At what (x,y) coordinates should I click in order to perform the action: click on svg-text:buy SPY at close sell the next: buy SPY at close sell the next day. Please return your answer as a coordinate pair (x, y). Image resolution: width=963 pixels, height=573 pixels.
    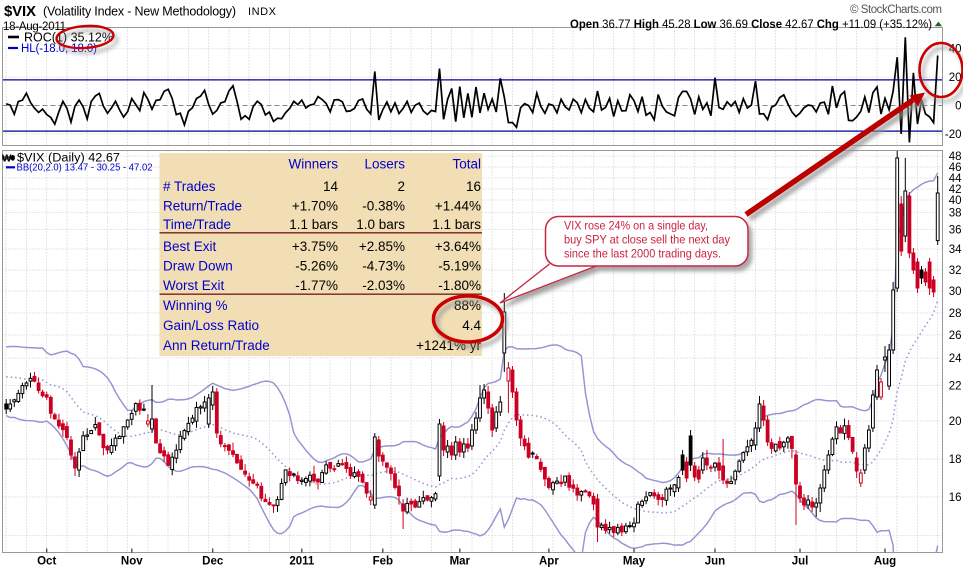
    Looking at the image, I should click on (647, 240).